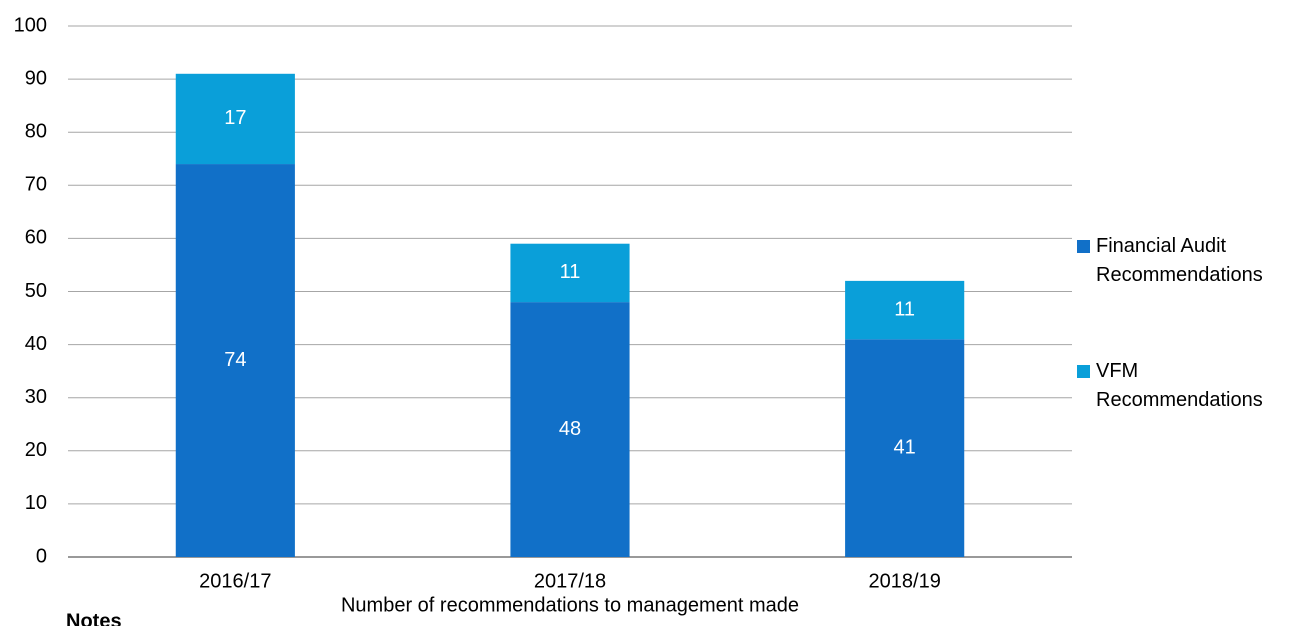  Describe the element at coordinates (36, 344) in the screenshot. I see `y-tick-label: 40` at that location.